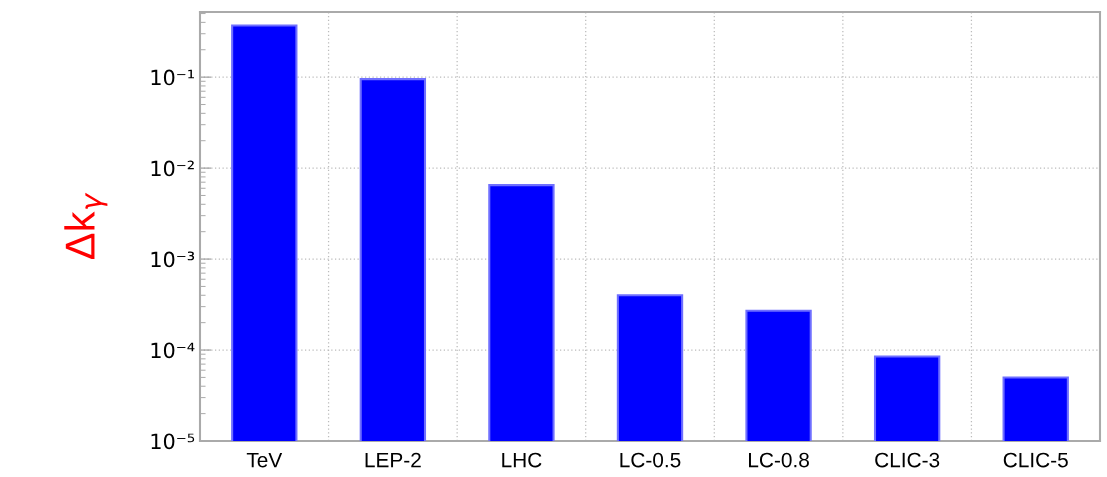  What do you see at coordinates (522, 460) in the screenshot?
I see `x-tick-label: LHC` at bounding box center [522, 460].